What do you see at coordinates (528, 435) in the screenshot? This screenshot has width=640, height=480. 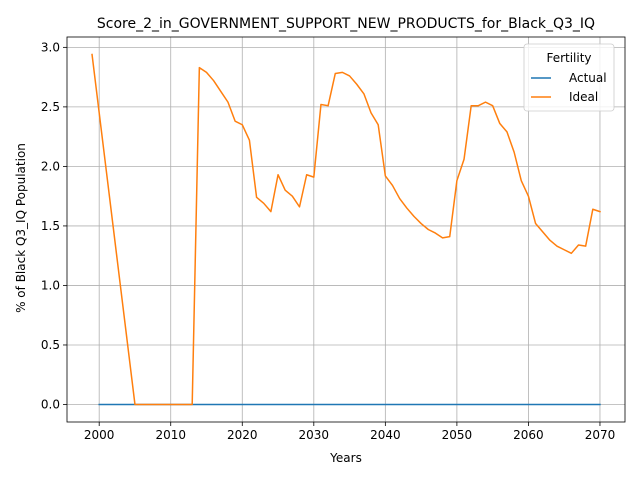 I see `x-tick-label: 2060` at bounding box center [528, 435].